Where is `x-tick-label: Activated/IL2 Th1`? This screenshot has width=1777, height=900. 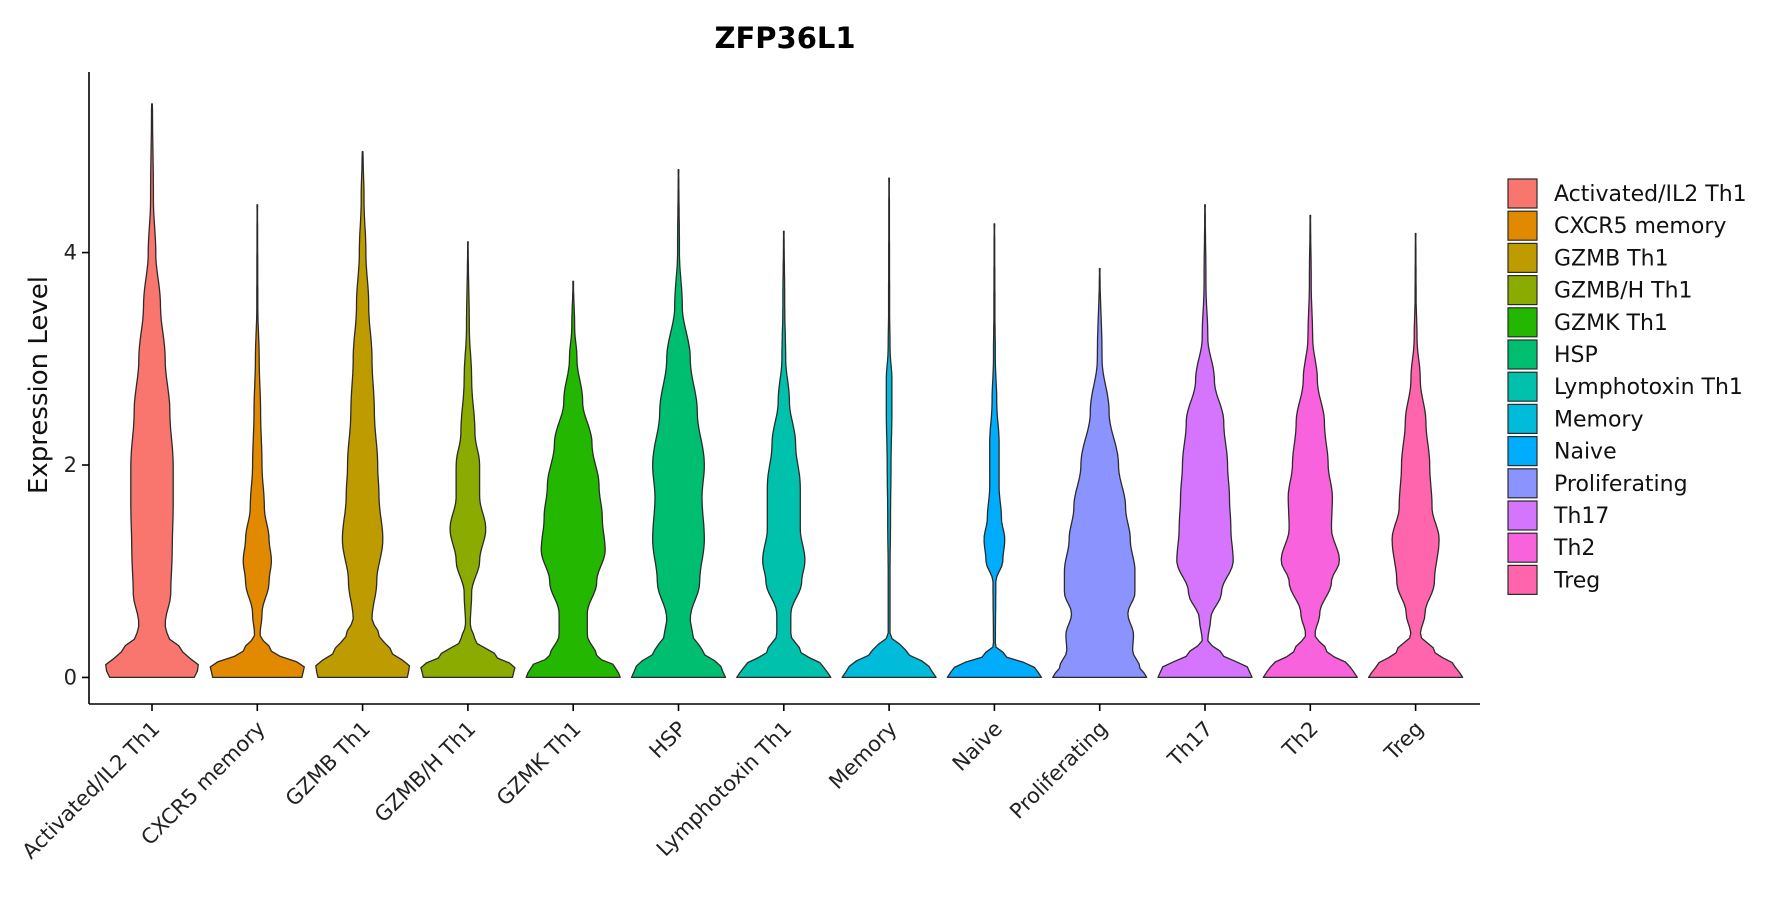
x-tick-label: Activated/IL2 Th1 is located at coordinates (91, 790).